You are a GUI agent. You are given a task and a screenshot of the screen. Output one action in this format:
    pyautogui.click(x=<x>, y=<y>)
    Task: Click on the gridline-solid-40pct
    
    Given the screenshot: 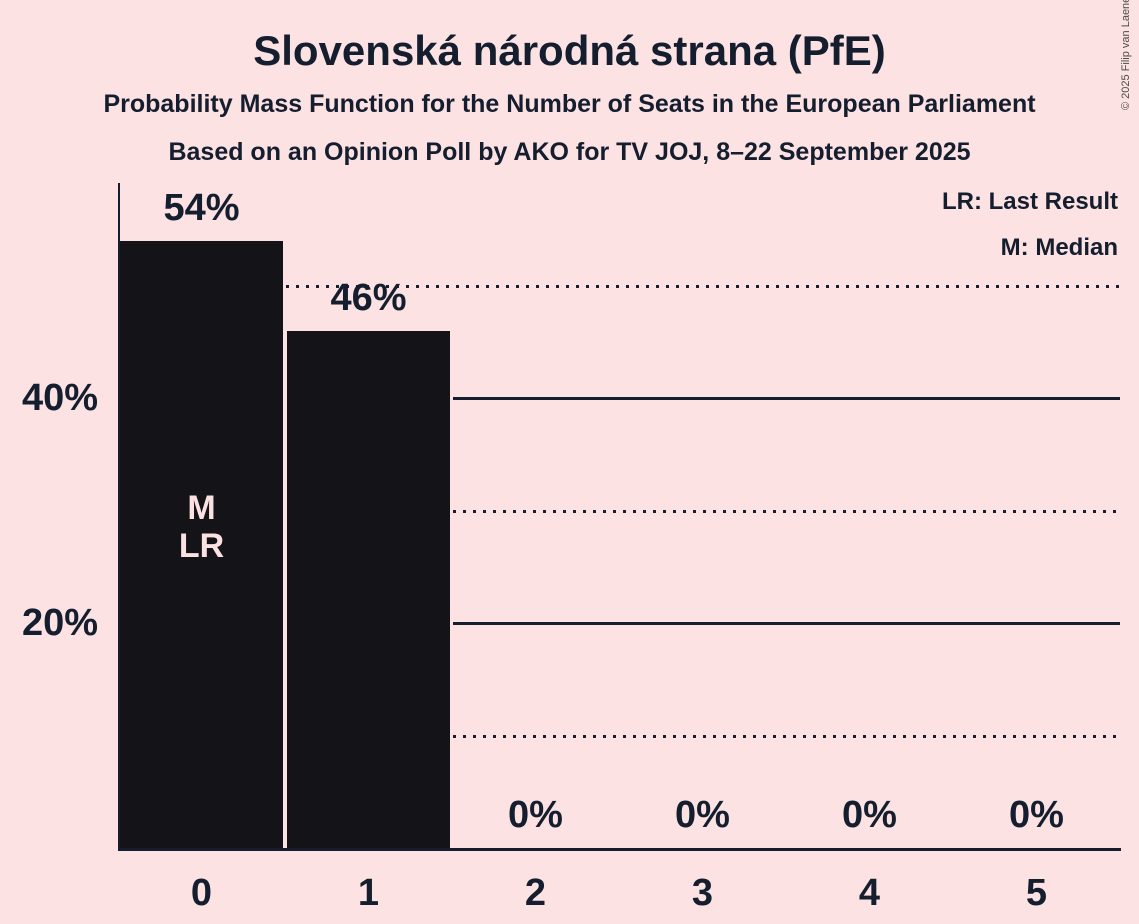 What is the action you would take?
    pyautogui.click(x=786, y=398)
    